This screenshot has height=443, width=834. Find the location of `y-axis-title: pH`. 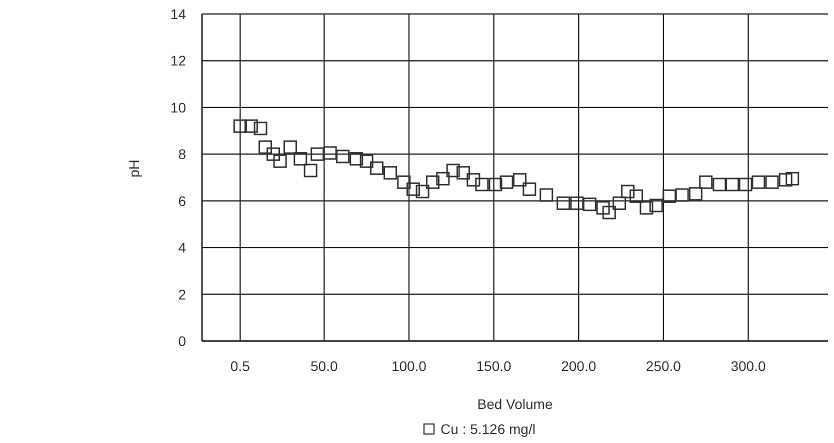

y-axis-title: pH is located at coordinates (134, 169).